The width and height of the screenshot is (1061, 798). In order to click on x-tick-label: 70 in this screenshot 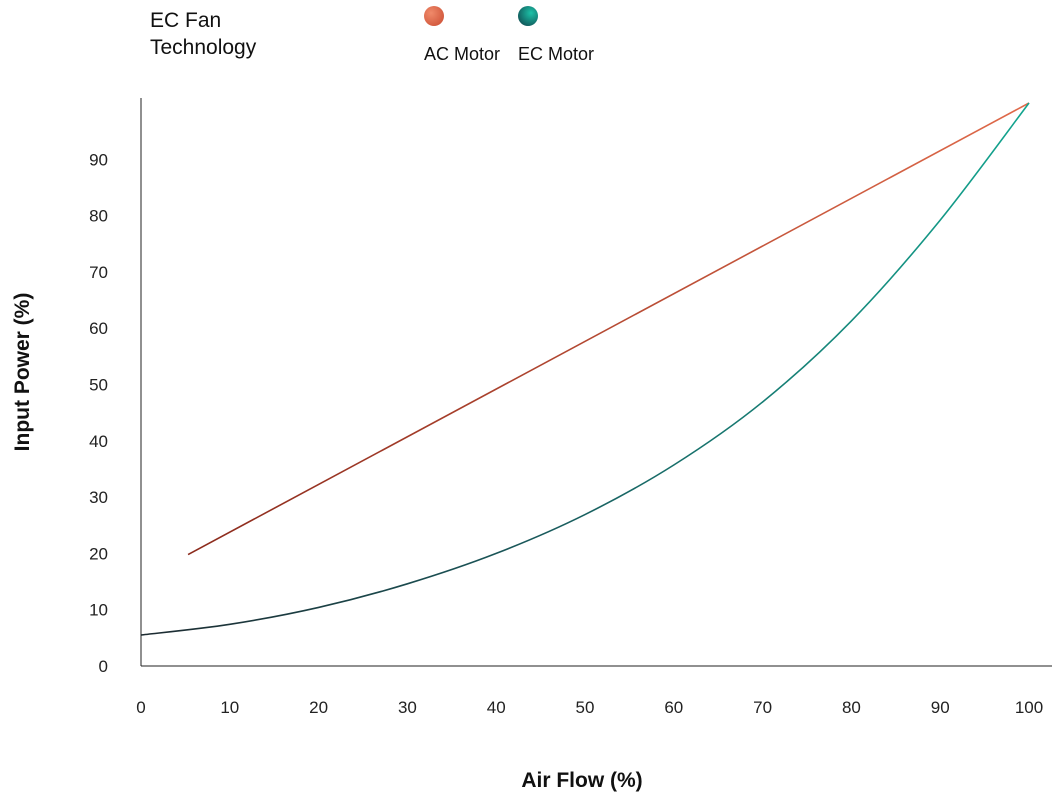, I will do `click(762, 707)`.